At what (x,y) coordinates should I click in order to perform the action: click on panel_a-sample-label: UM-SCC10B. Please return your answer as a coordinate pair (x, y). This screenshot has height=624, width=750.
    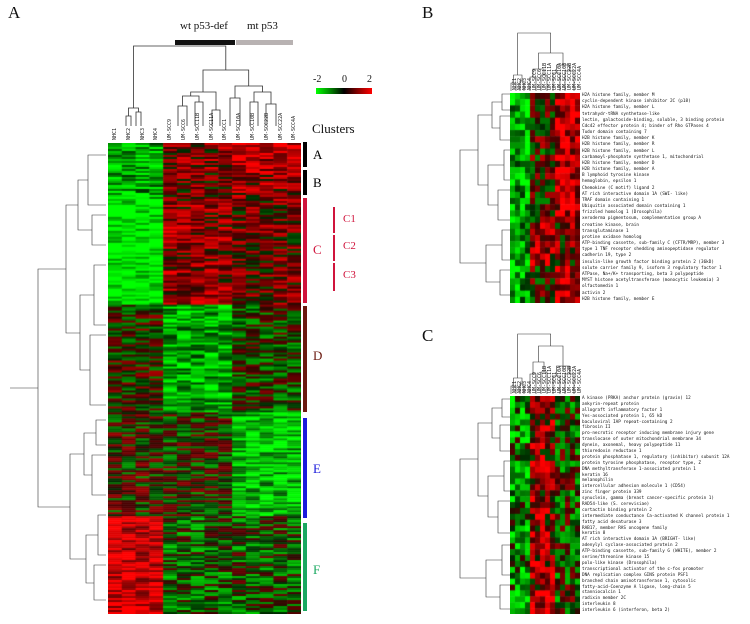
    Looking at the image, I should click on (252, 126).